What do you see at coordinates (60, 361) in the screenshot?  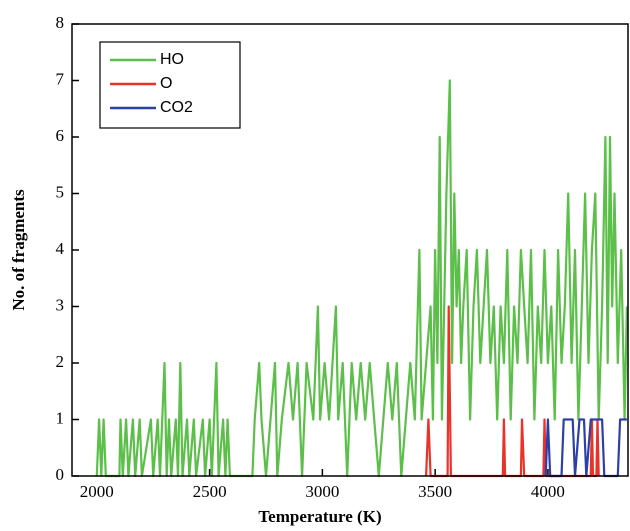 I see `y-tick-label: 2` at bounding box center [60, 361].